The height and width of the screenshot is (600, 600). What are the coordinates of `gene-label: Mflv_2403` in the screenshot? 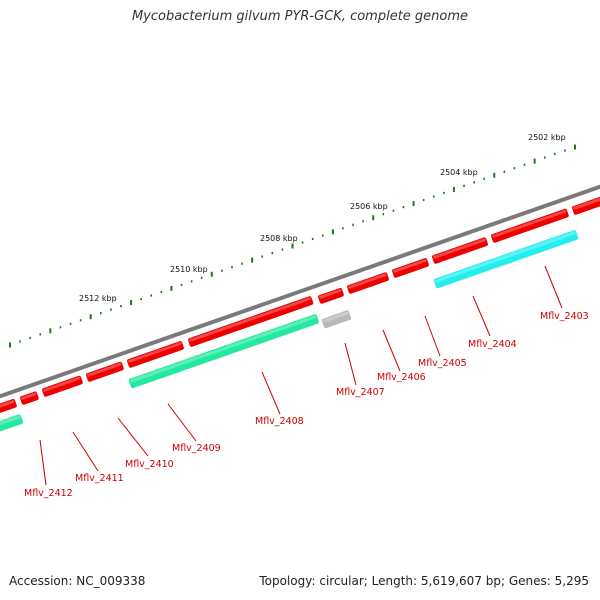 It's located at (564, 316).